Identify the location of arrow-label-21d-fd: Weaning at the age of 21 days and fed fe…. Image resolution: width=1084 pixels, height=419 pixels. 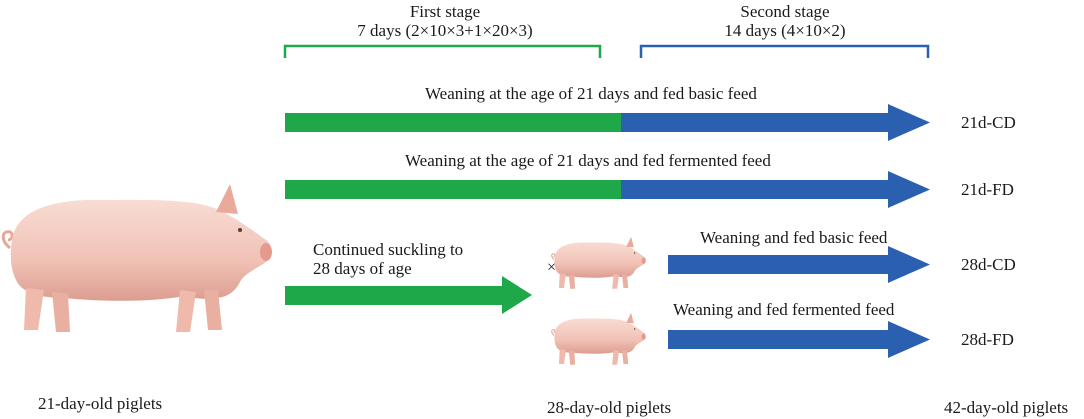
(588, 160).